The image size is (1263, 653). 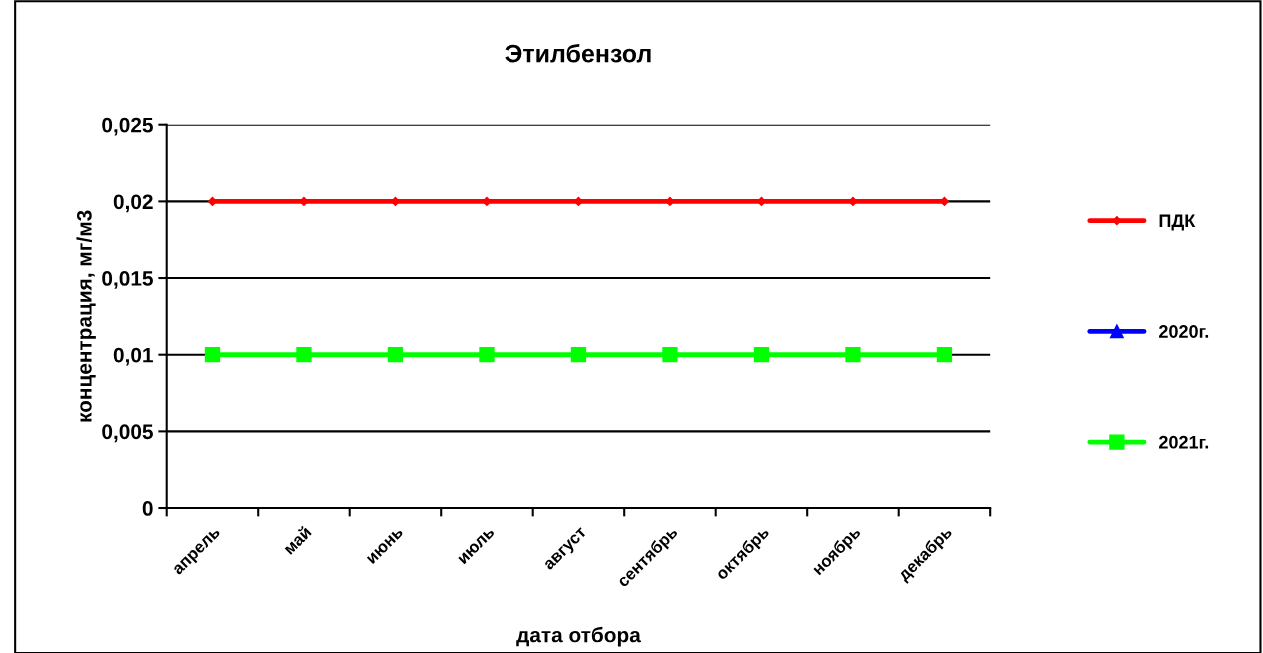 I want to click on y-tick-label: 0,005, so click(x=127, y=433).